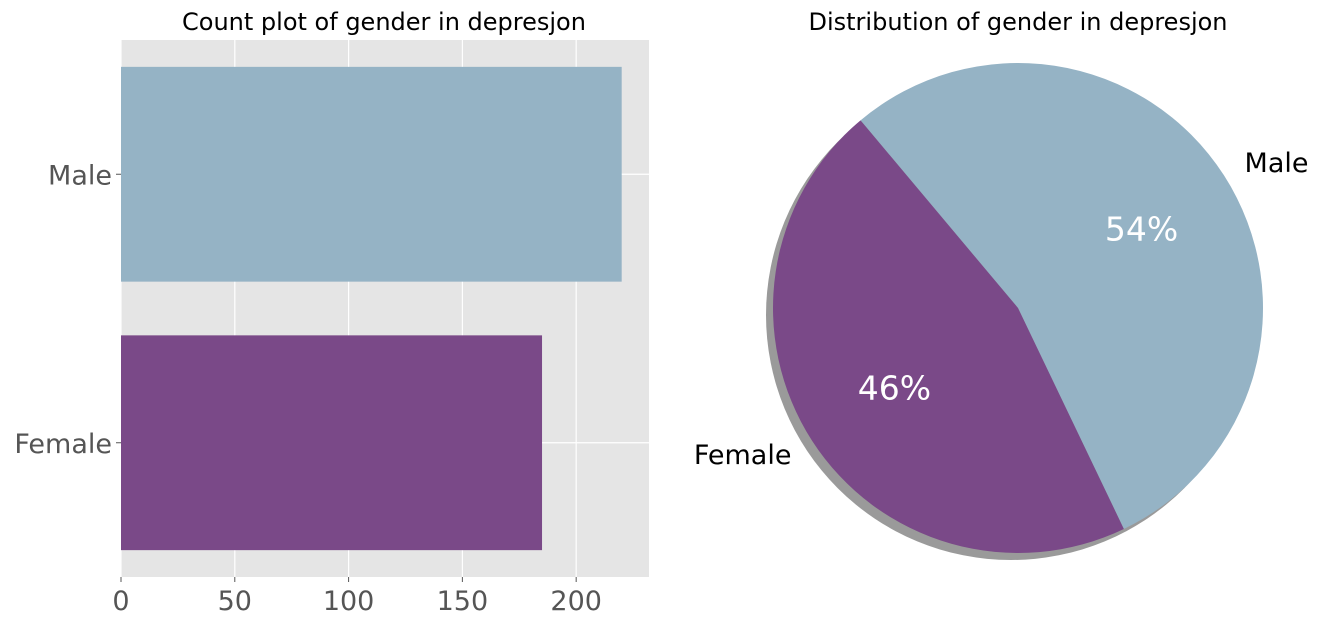 The height and width of the screenshot is (625, 1322). I want to click on x-tick-label: 0, so click(120, 601).